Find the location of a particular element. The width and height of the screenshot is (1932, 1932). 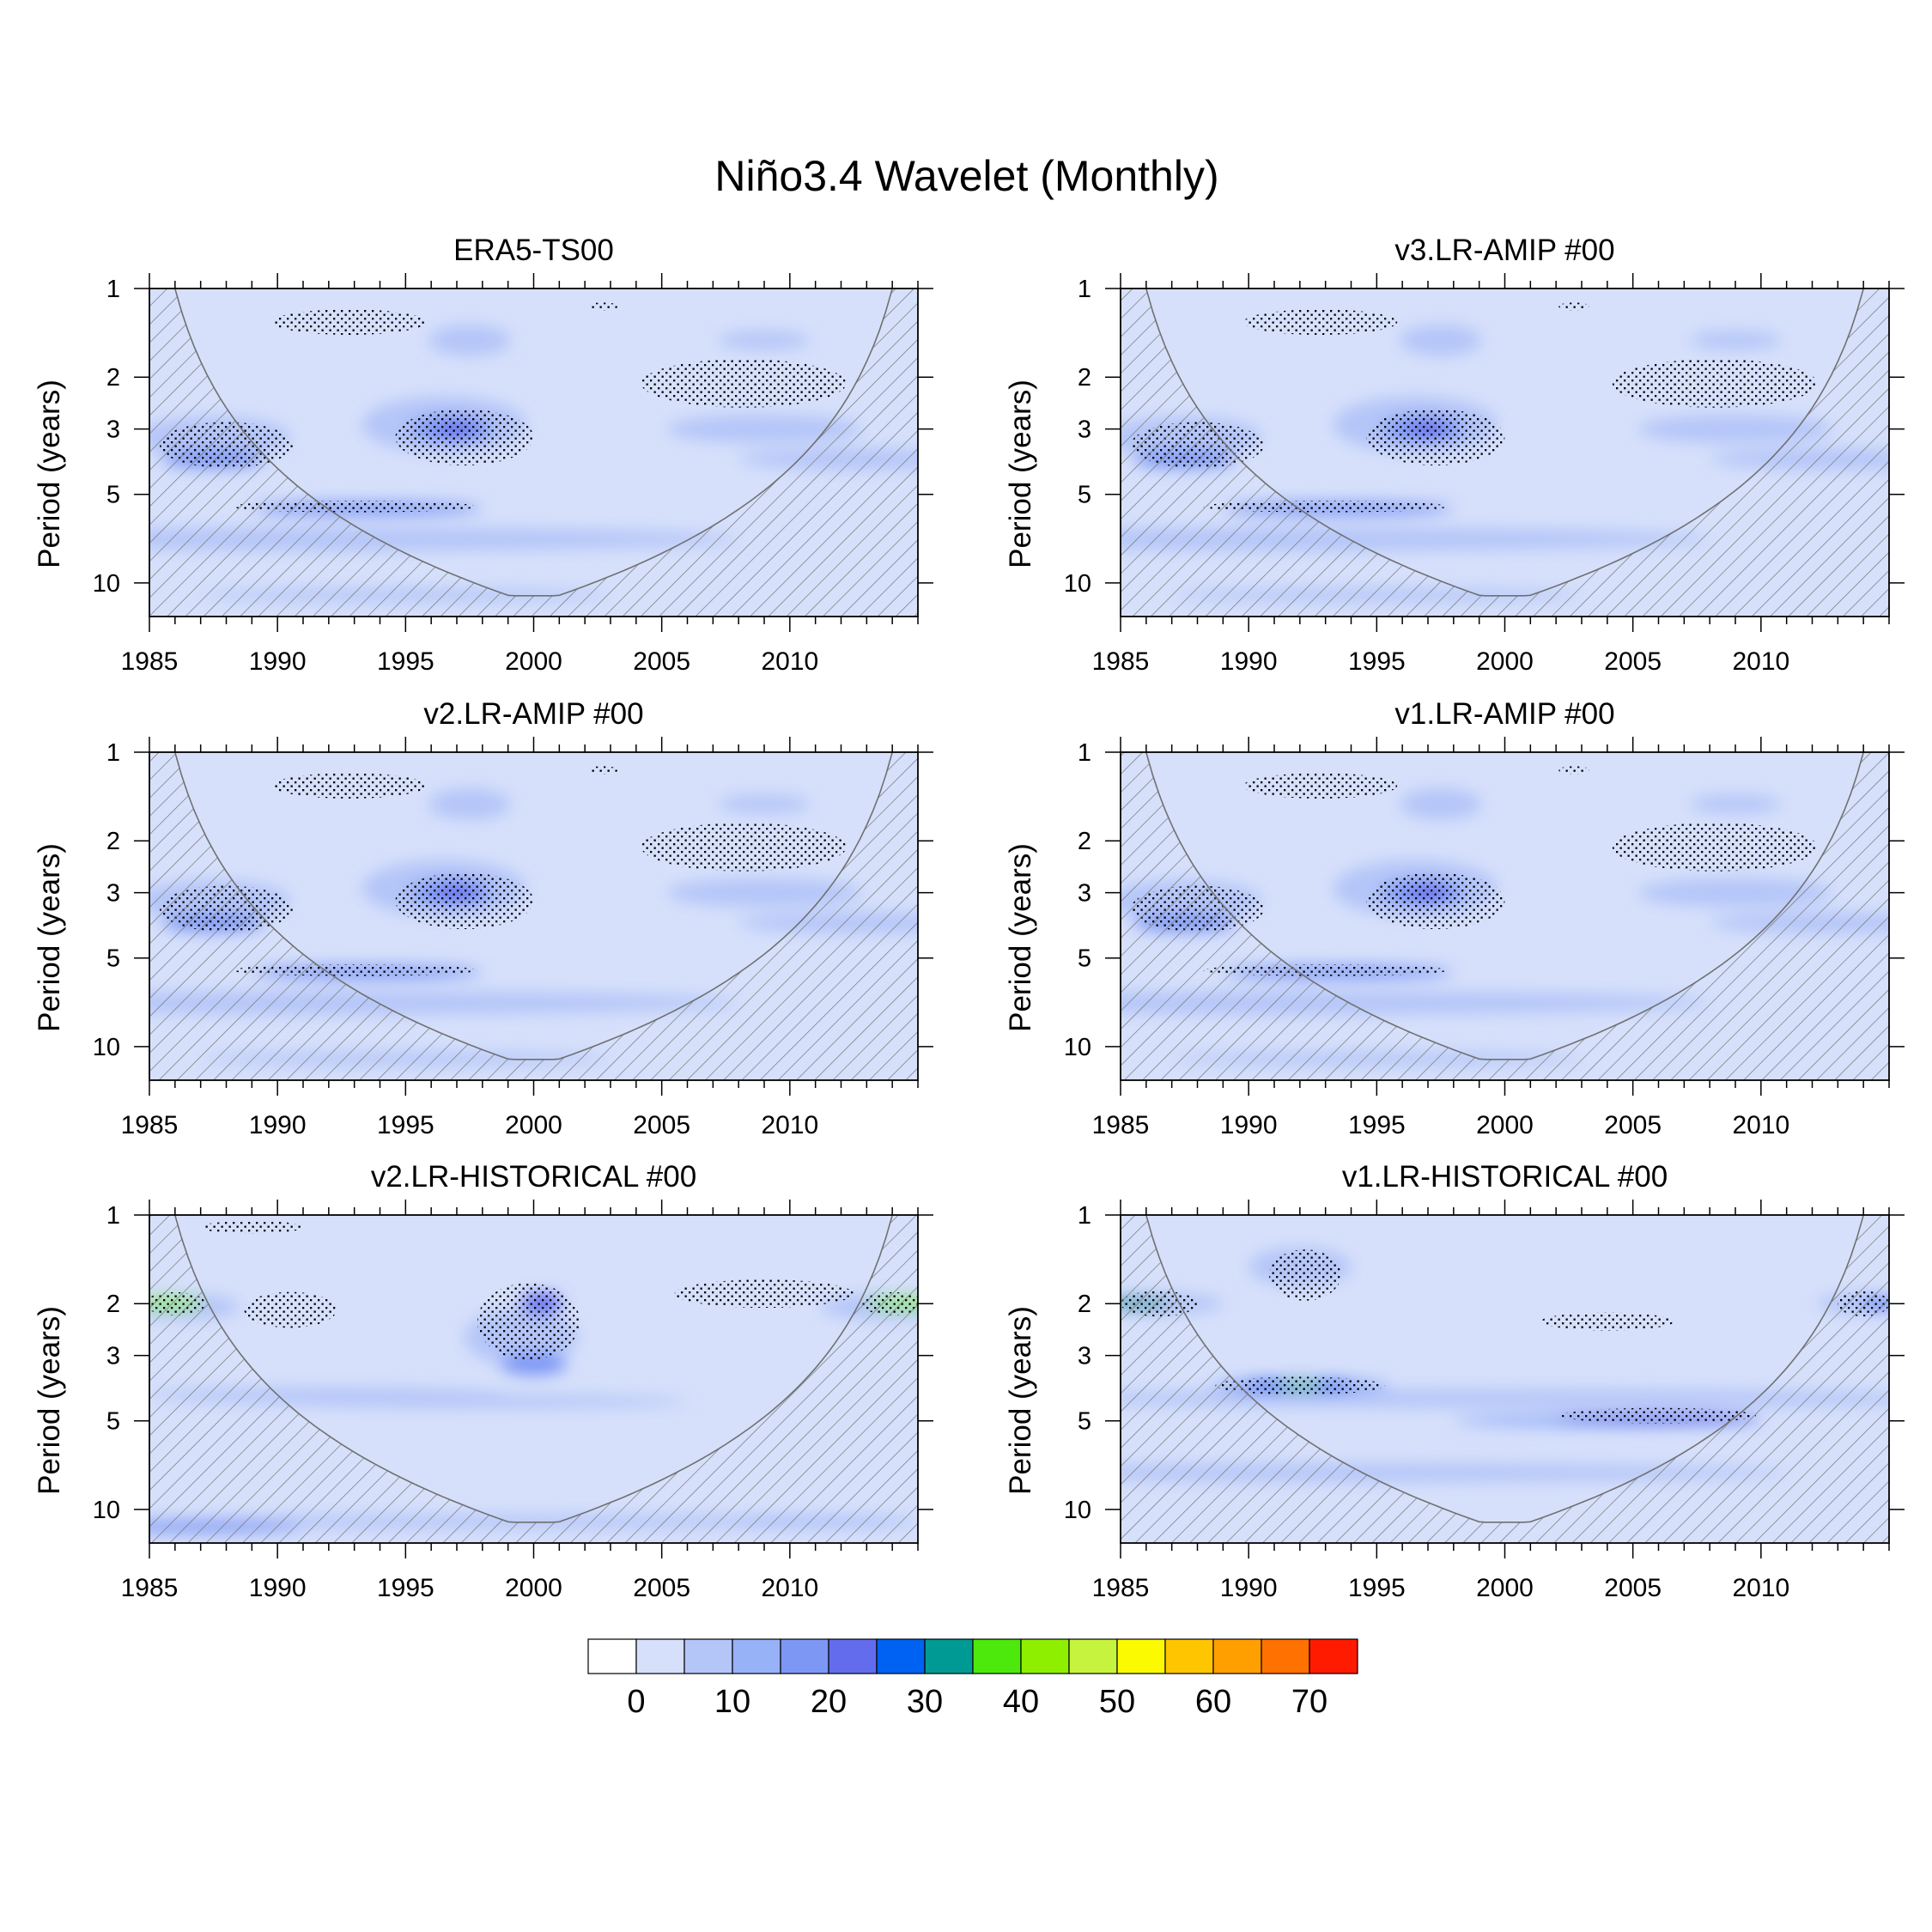

significance-stipple is located at coordinates (1474, 871).